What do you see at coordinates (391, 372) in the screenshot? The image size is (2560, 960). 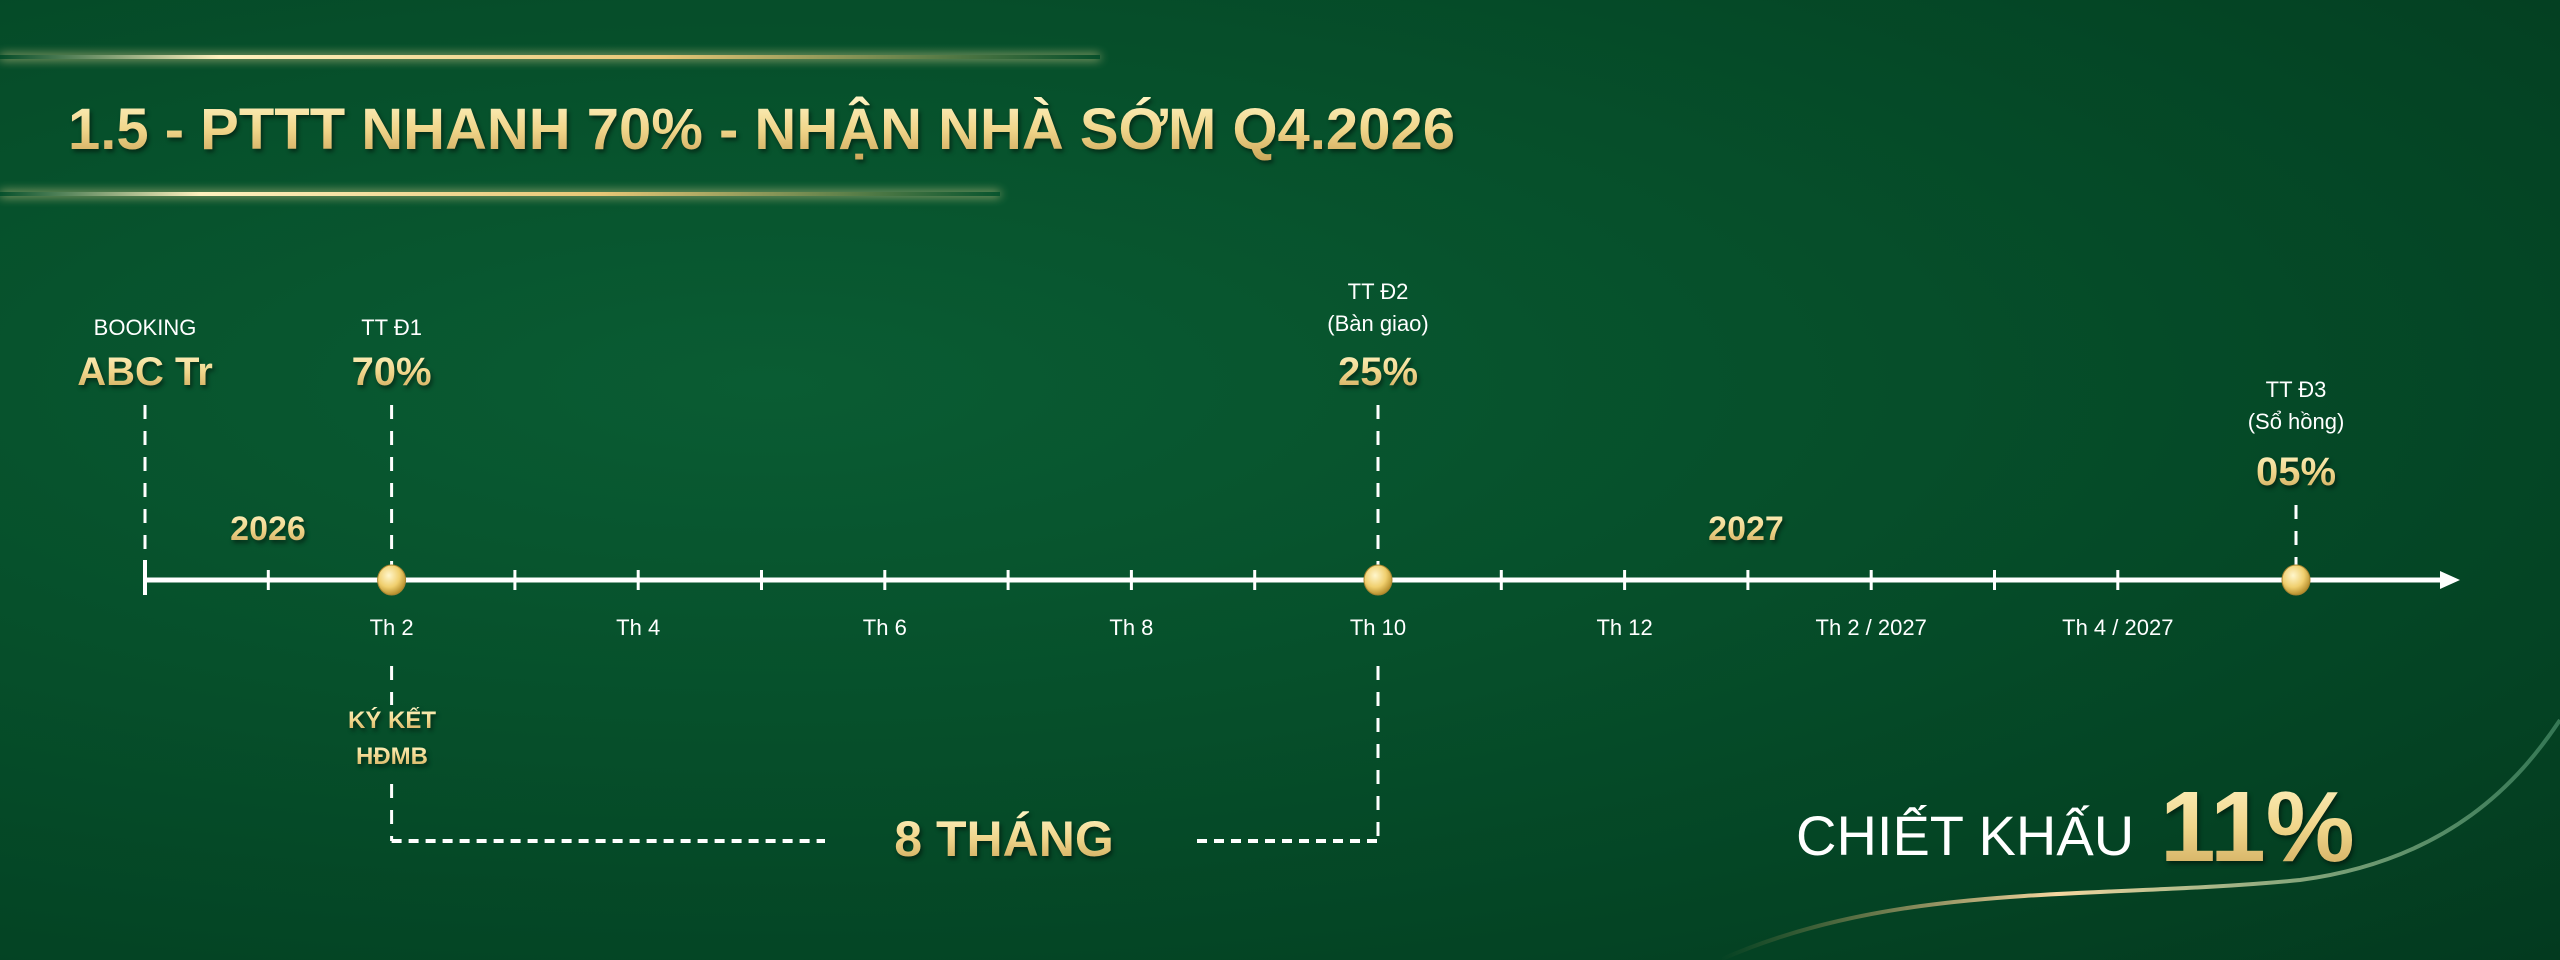 I see `milestone-value: 70%` at bounding box center [391, 372].